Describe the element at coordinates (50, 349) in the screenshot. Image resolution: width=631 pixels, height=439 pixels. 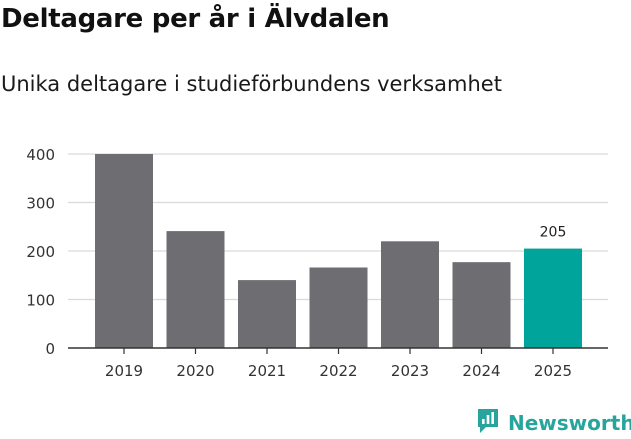
I see `y-tick-label: 0` at that location.